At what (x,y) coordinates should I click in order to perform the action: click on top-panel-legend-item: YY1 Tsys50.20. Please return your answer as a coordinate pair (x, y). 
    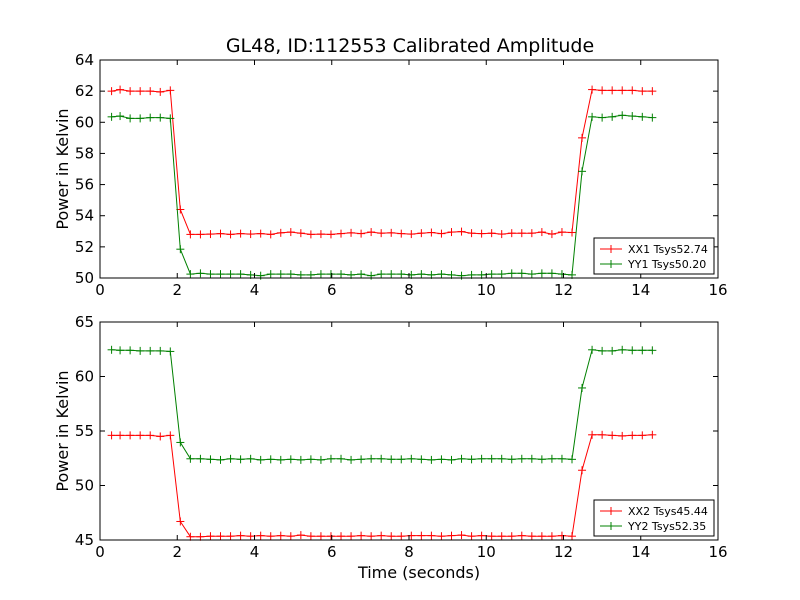
    Looking at the image, I should click on (653, 264).